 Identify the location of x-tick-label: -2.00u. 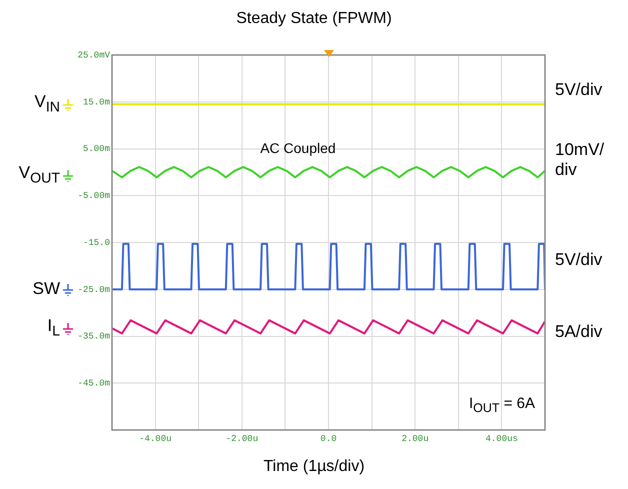
(242, 439).